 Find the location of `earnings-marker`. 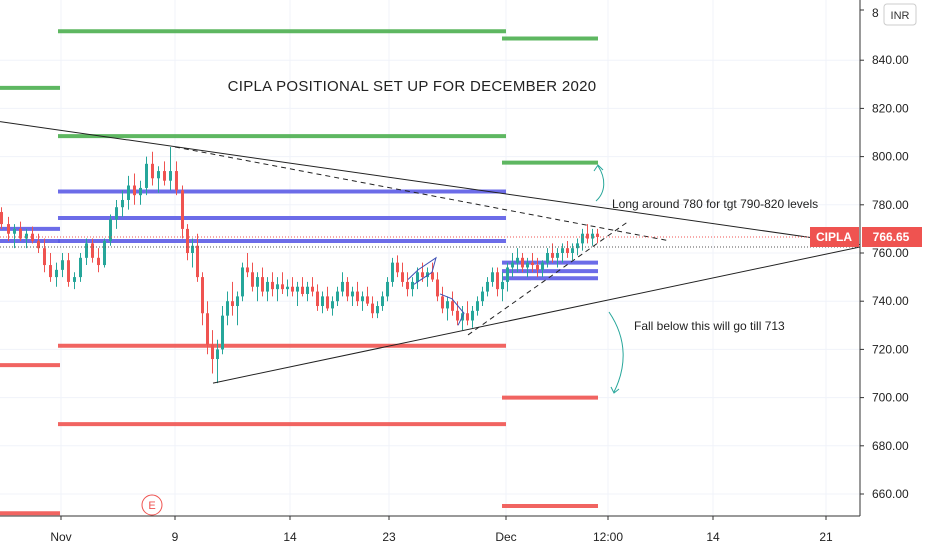

earnings-marker is located at coordinates (152, 505).